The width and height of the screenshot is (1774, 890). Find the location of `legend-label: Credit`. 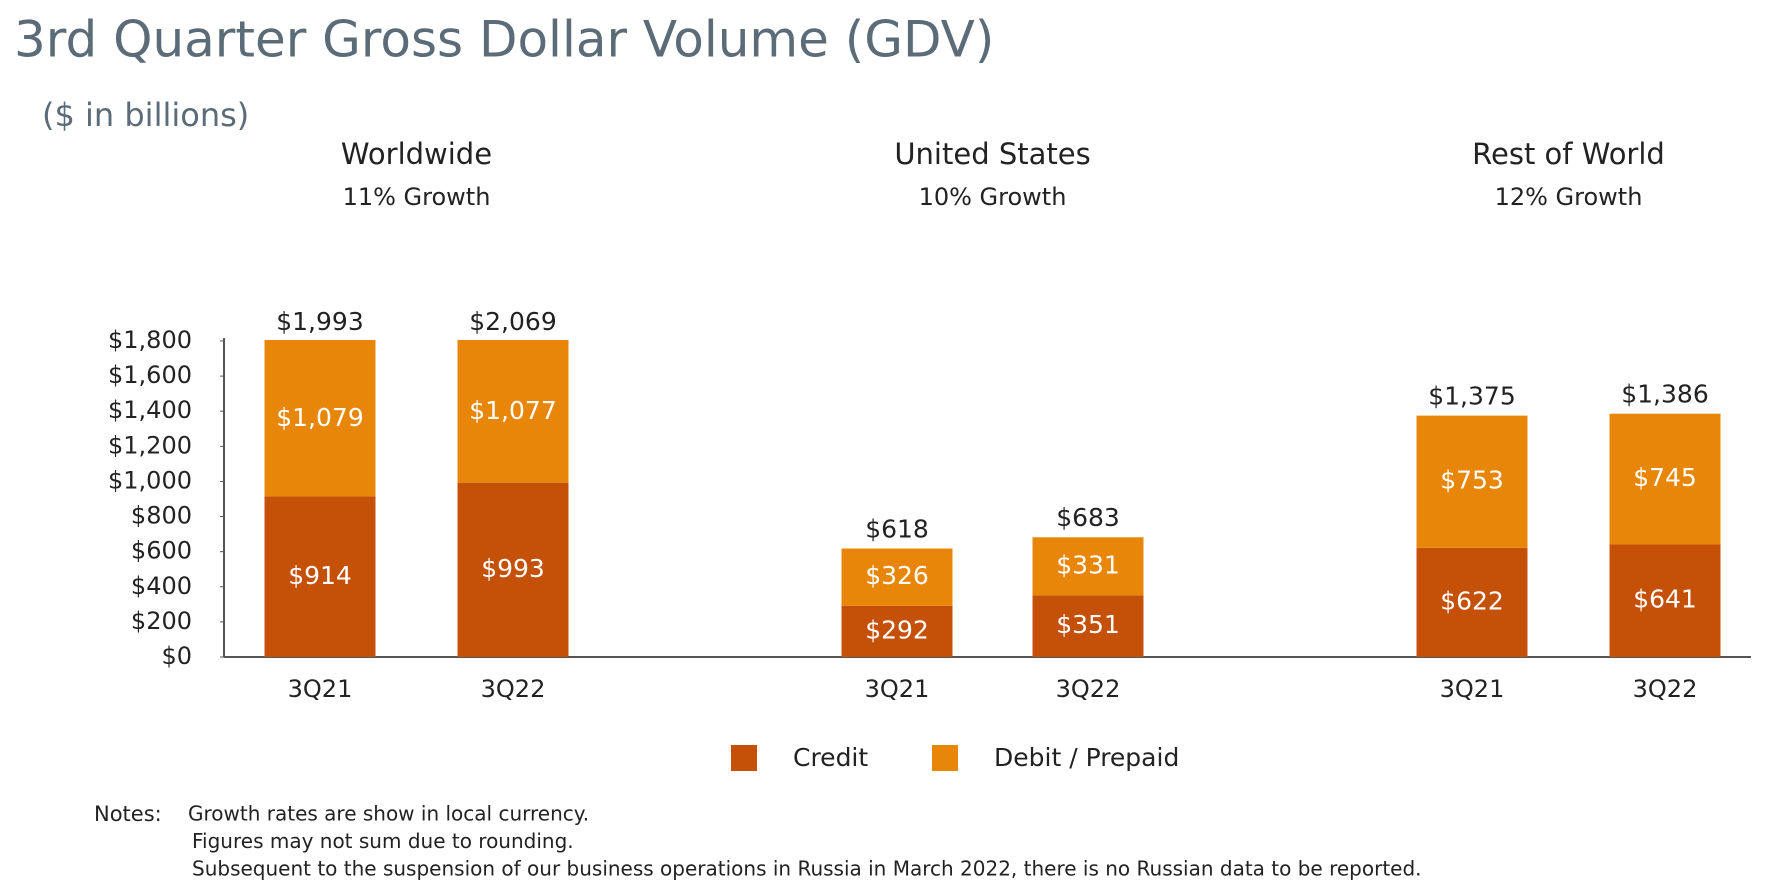

legend-label: Credit is located at coordinates (830, 757).